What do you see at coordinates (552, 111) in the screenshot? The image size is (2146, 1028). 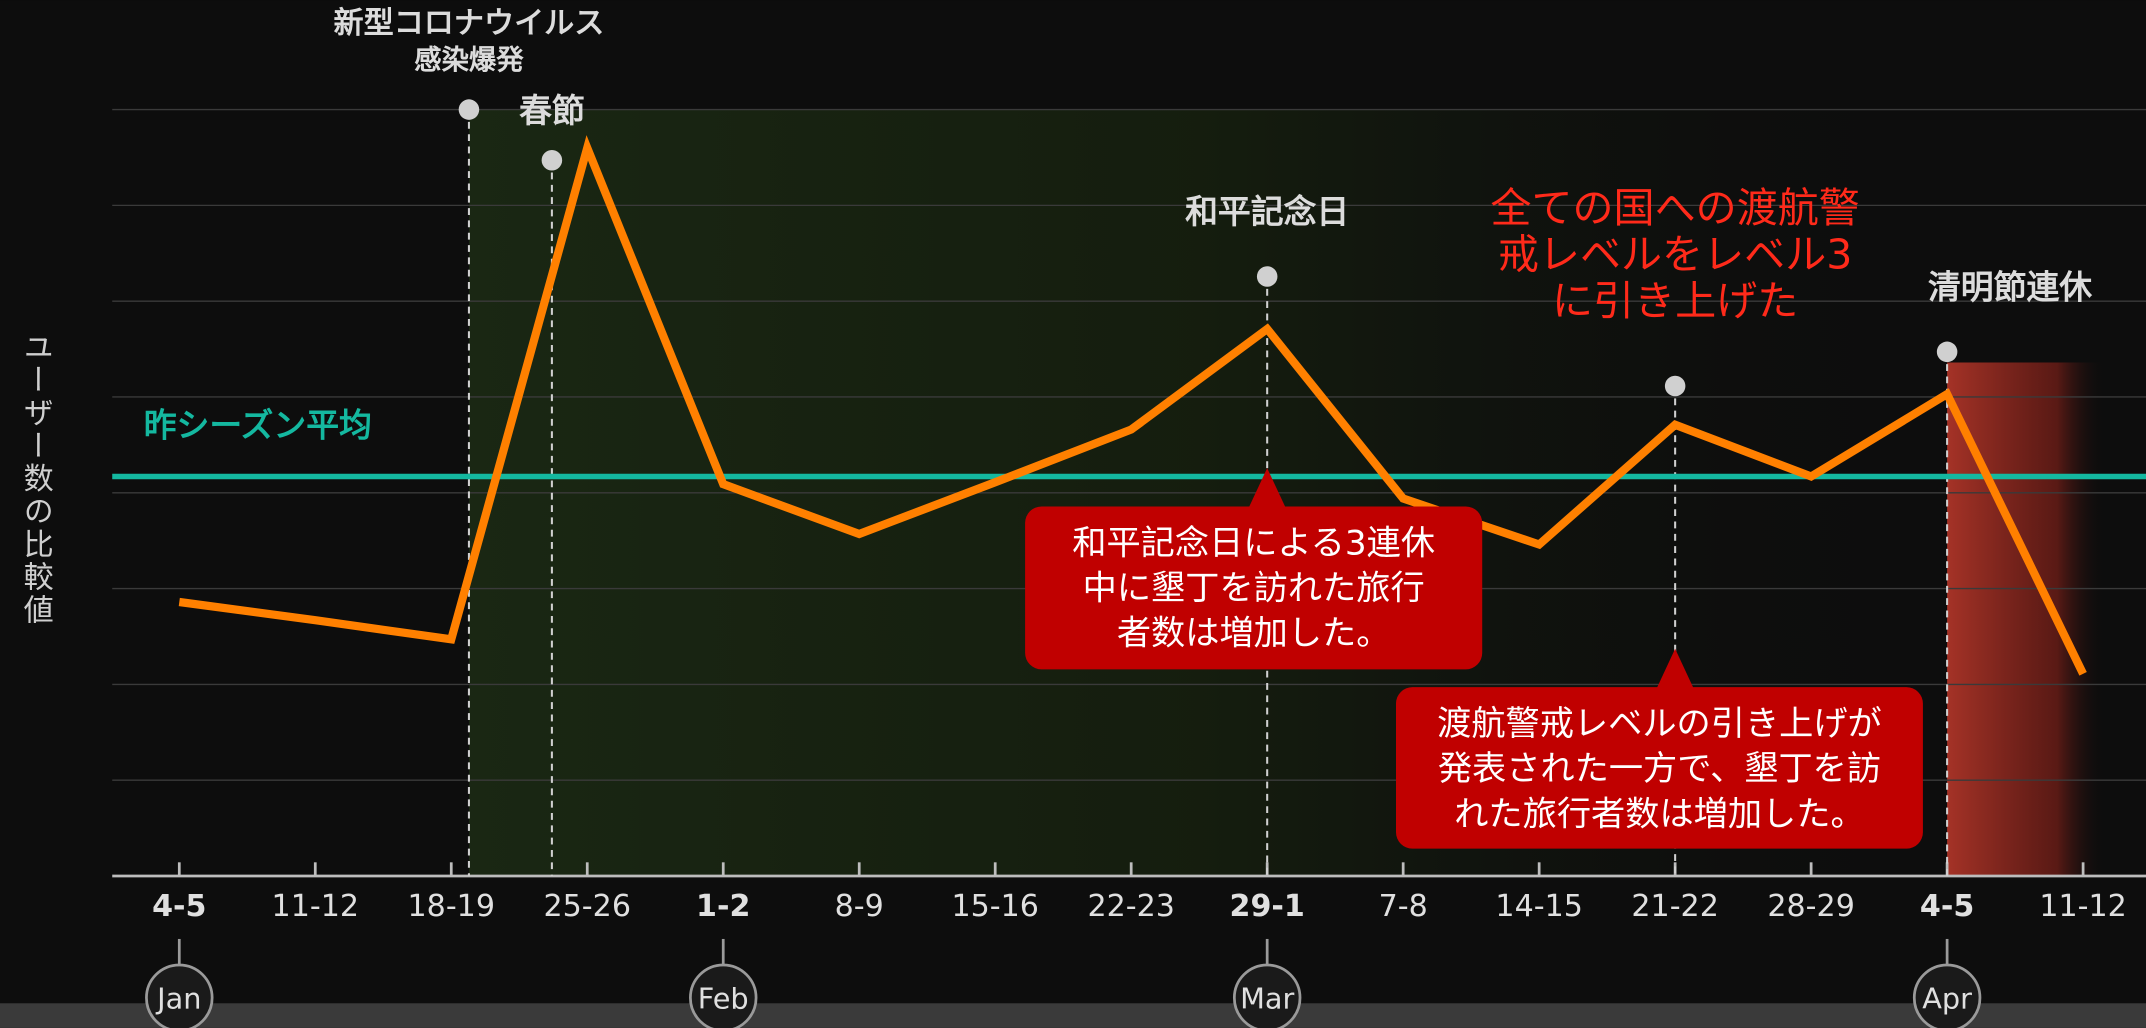 I see `event-label: 春節` at bounding box center [552, 111].